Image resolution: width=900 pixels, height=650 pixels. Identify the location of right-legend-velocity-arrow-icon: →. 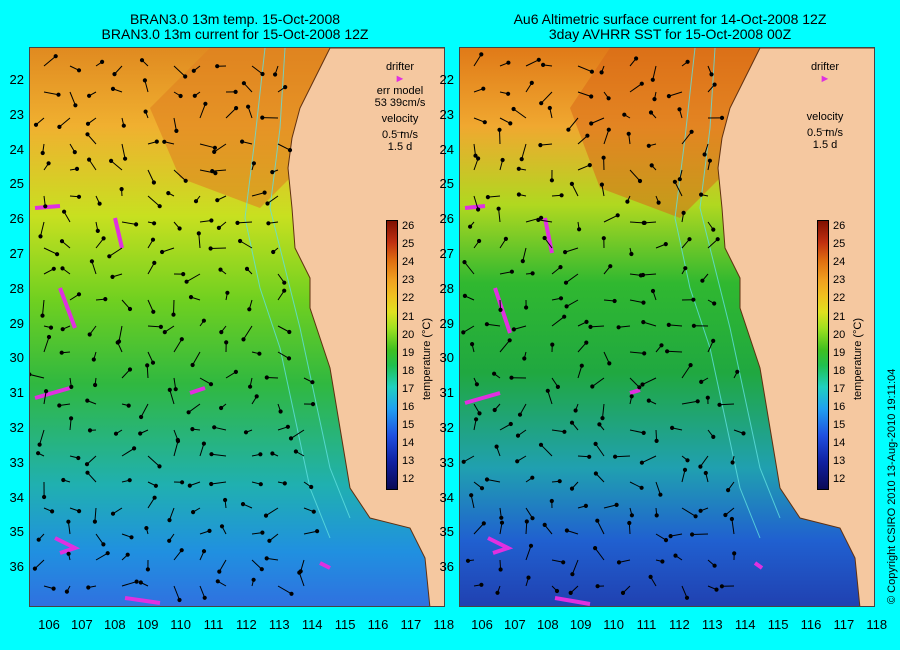
(825, 129).